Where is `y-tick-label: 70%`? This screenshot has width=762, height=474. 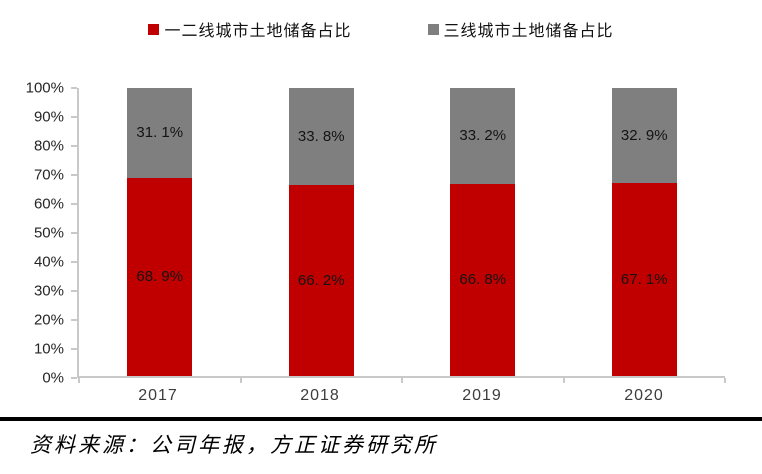 y-tick-label: 70% is located at coordinates (48, 175).